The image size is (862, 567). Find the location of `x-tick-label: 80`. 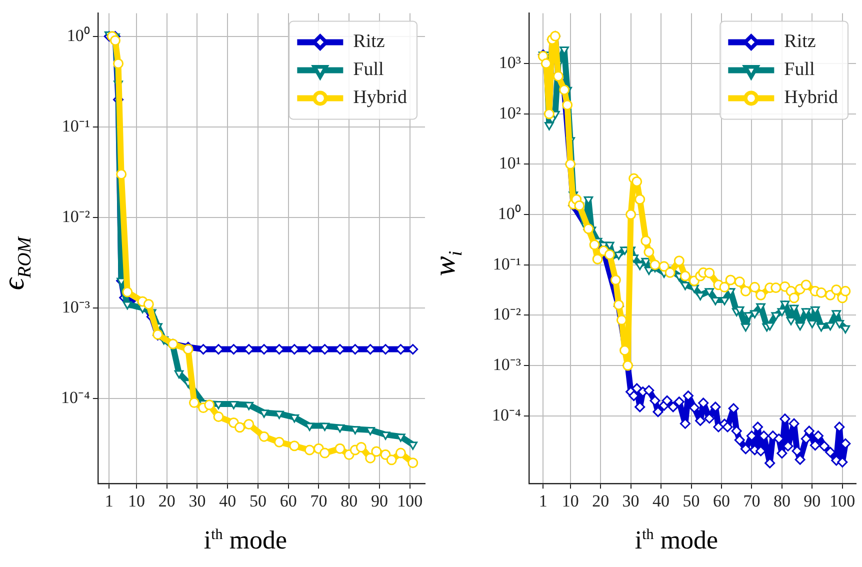

x-tick-label: 80 is located at coordinates (781, 500).